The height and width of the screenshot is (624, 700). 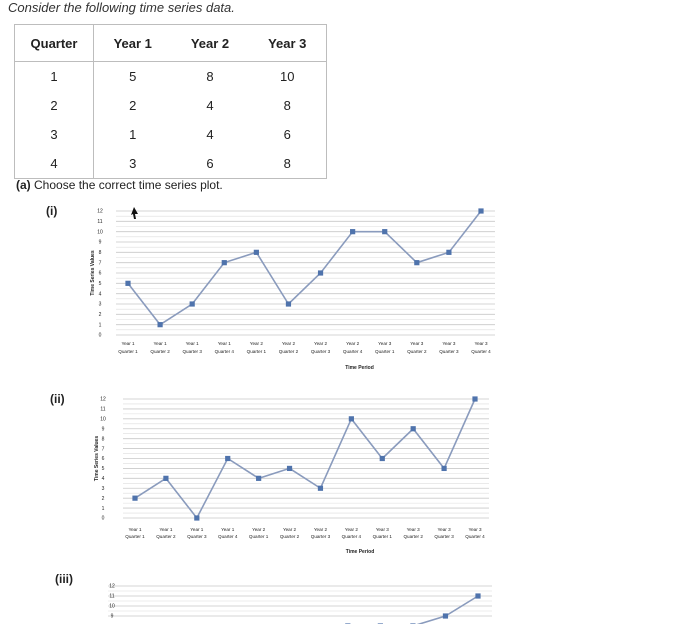 I want to click on header-year-1: Year 1, so click(x=132, y=43).